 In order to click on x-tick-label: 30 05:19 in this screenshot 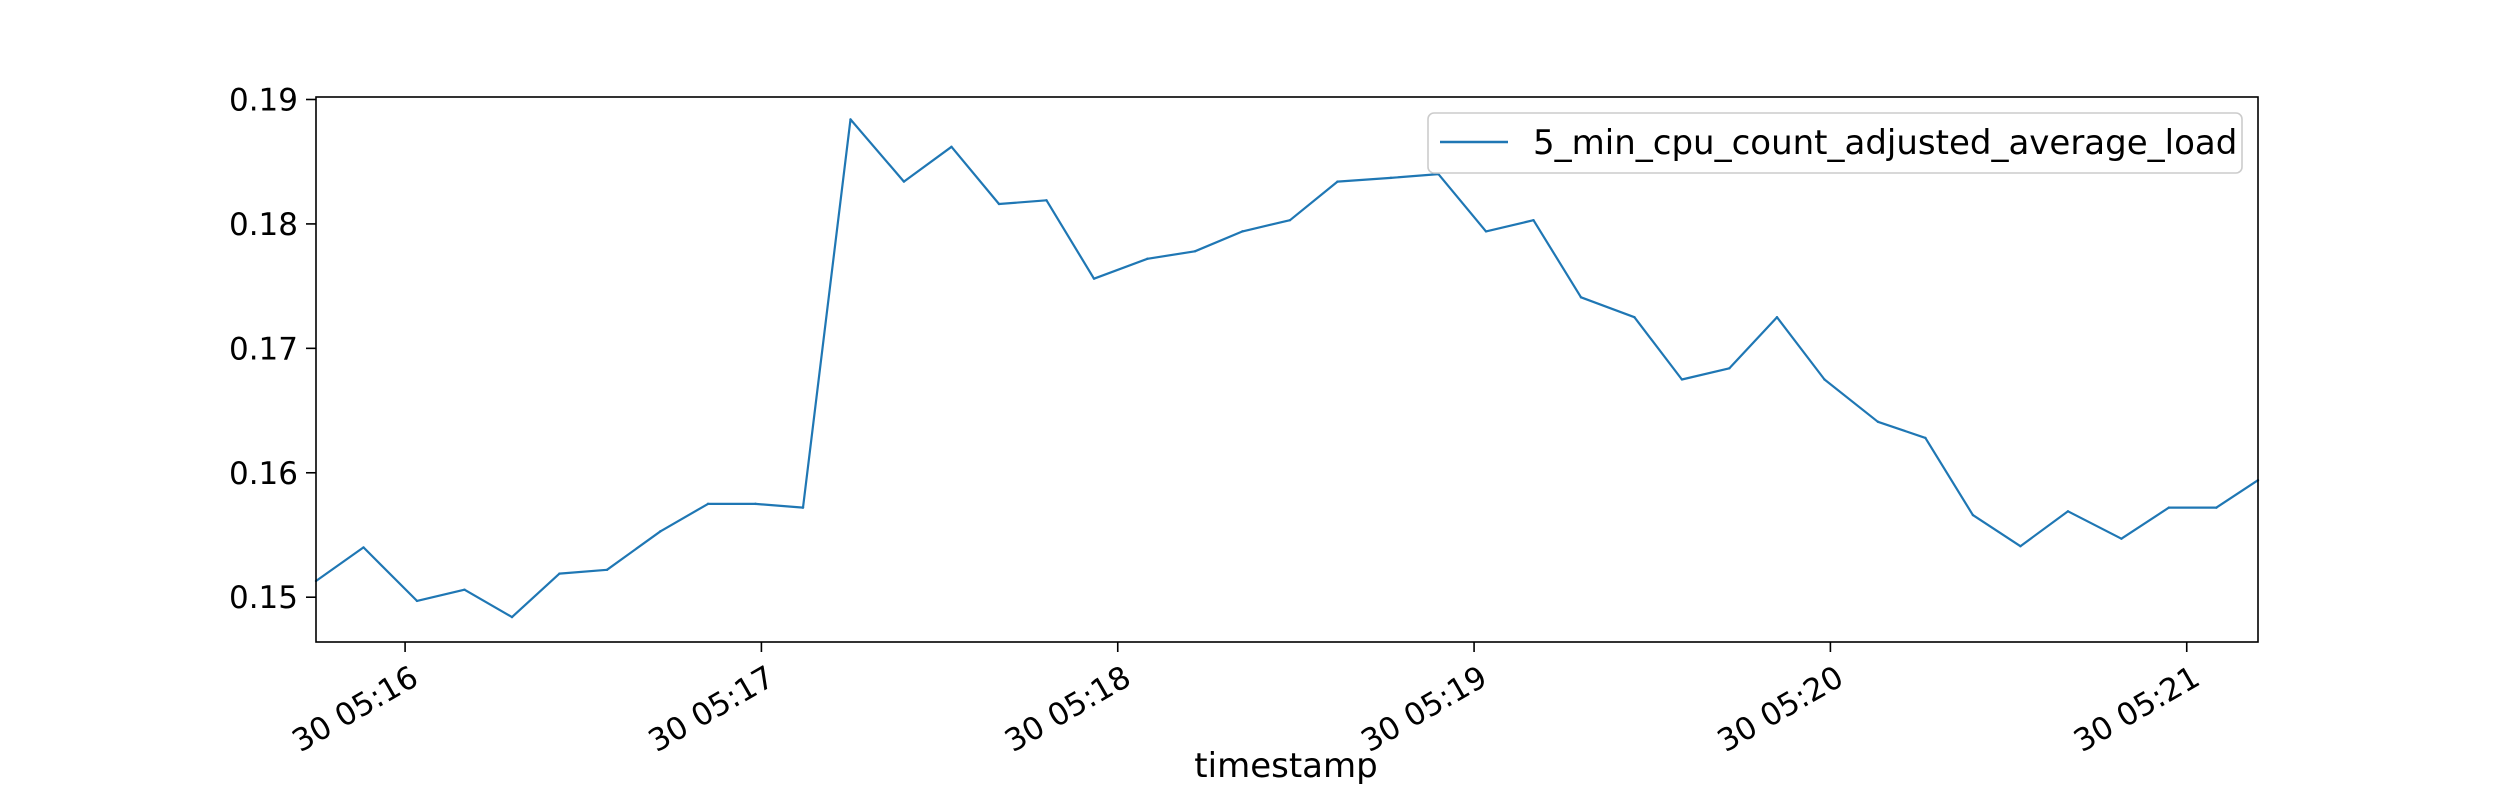, I will do `click(1424, 709)`.